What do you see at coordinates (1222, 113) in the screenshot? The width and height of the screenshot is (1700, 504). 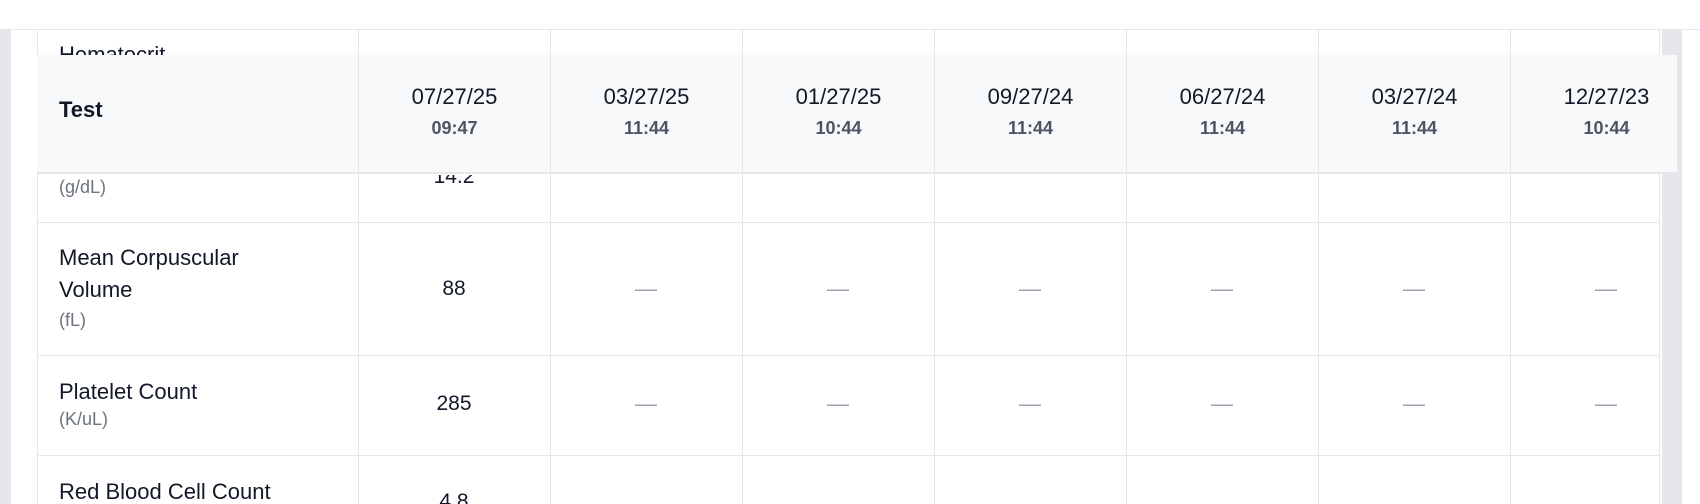 I see `header-date-column: 06/27/24 11:44` at bounding box center [1222, 113].